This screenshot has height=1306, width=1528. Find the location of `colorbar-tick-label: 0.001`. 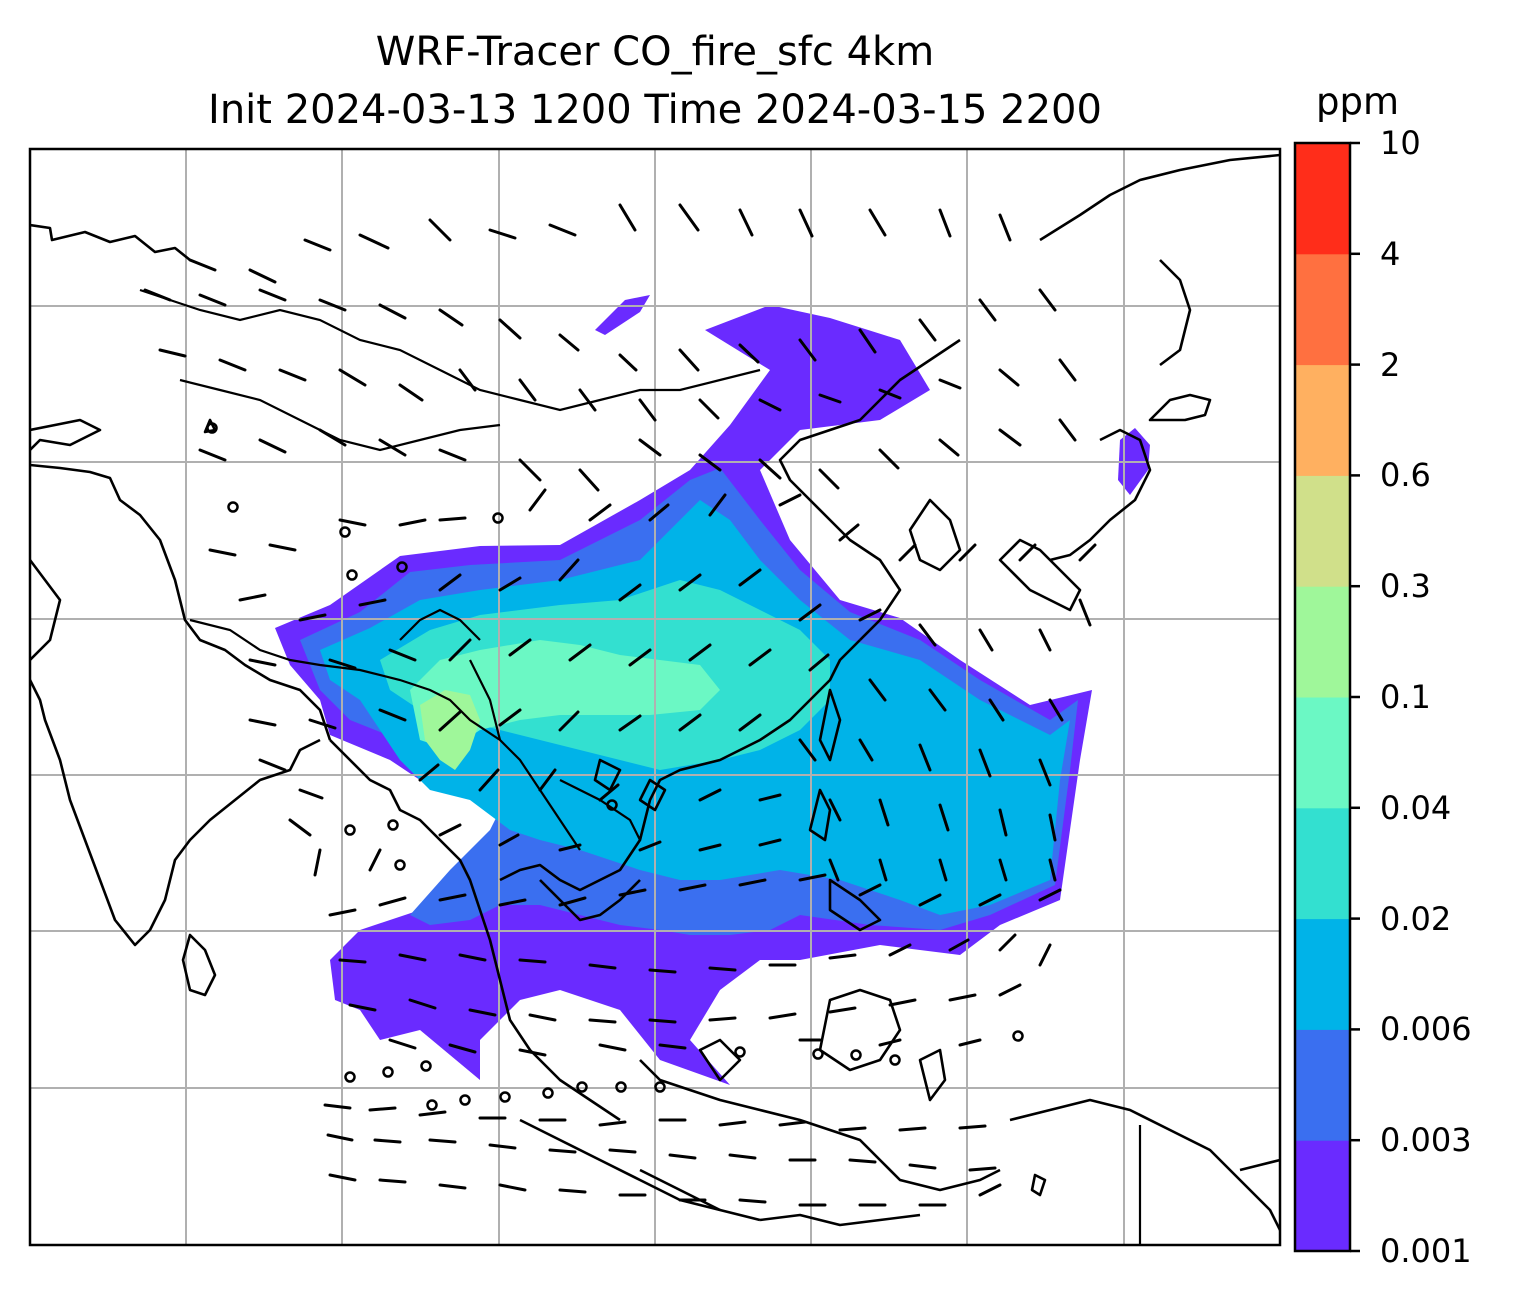

colorbar-tick-label: 0.001 is located at coordinates (1426, 1251).